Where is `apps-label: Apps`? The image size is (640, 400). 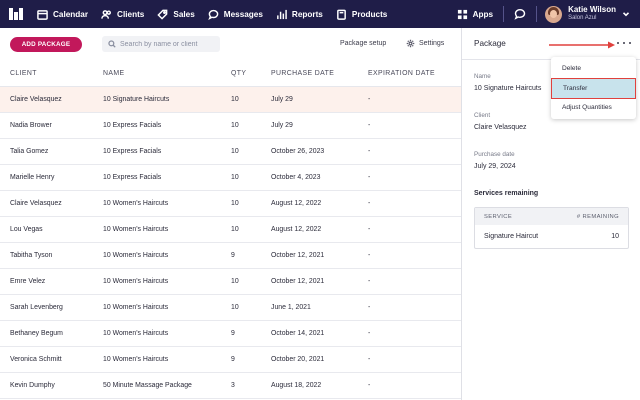 apps-label: Apps is located at coordinates (483, 14).